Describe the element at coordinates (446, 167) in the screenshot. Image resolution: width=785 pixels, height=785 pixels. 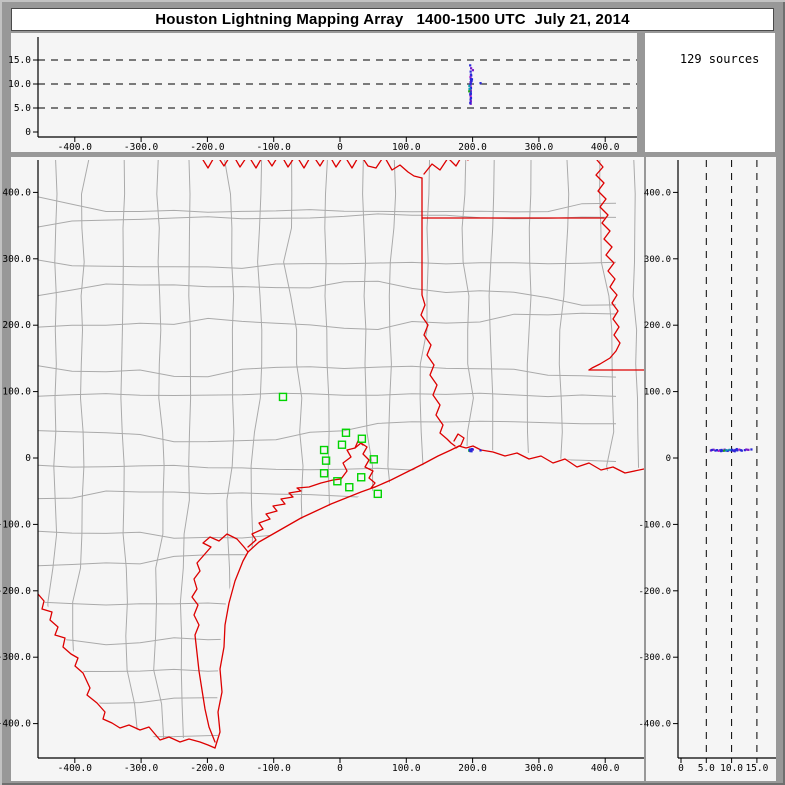
I see `red-river-arkansas` at that location.